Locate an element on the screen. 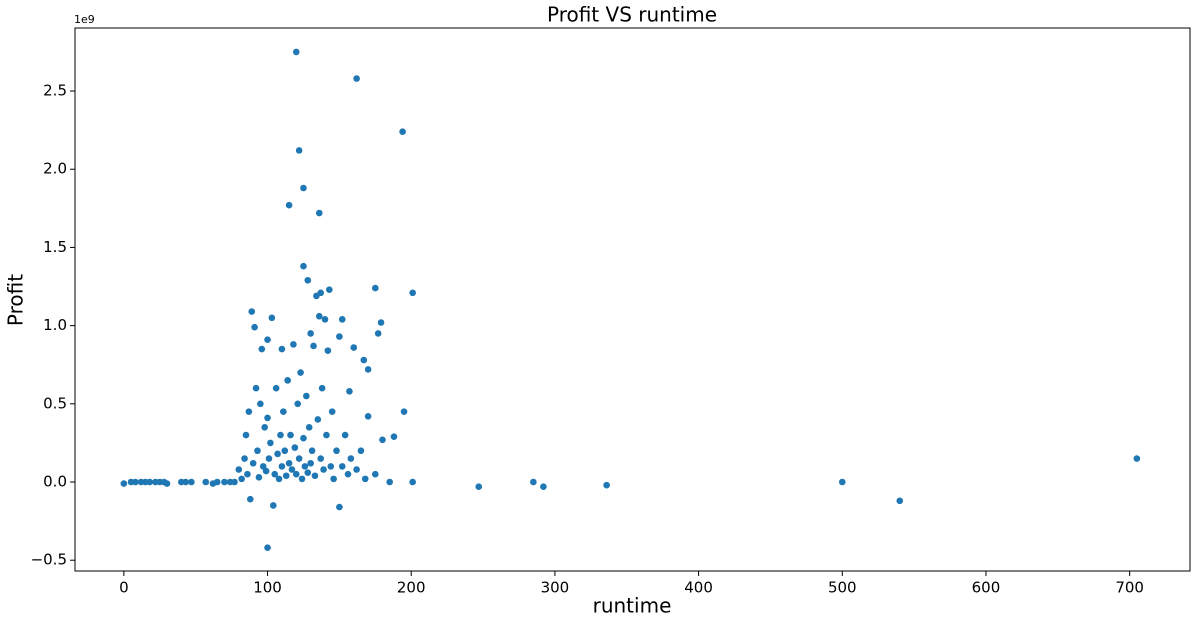 This screenshot has height=624, width=1196. x-tick-label: 500 is located at coordinates (842, 588).